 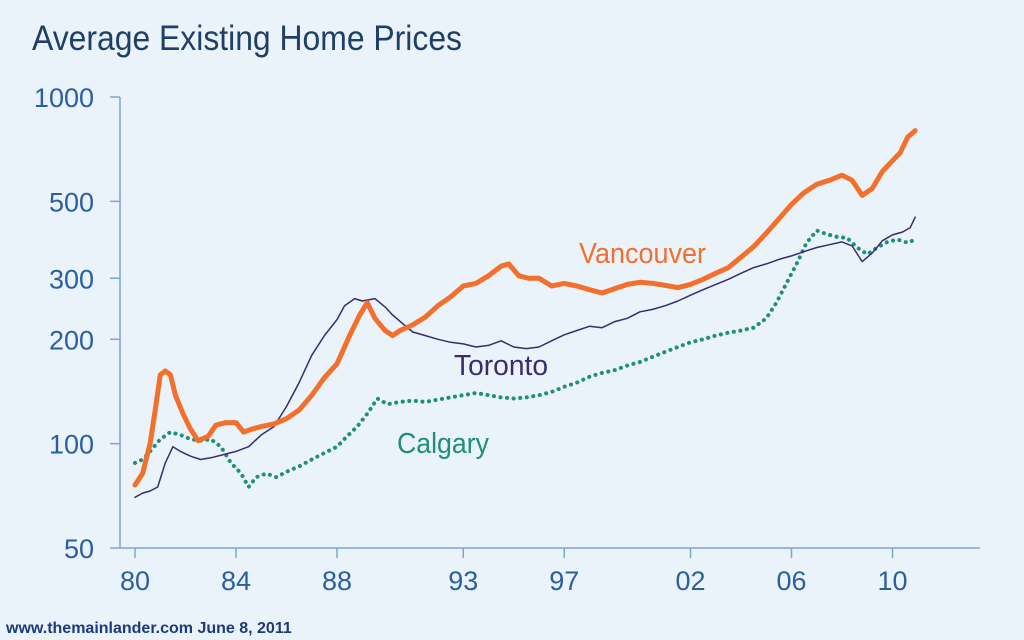 I want to click on footer-credit: www.themainlander.com June 8, 2011, so click(x=148, y=628).